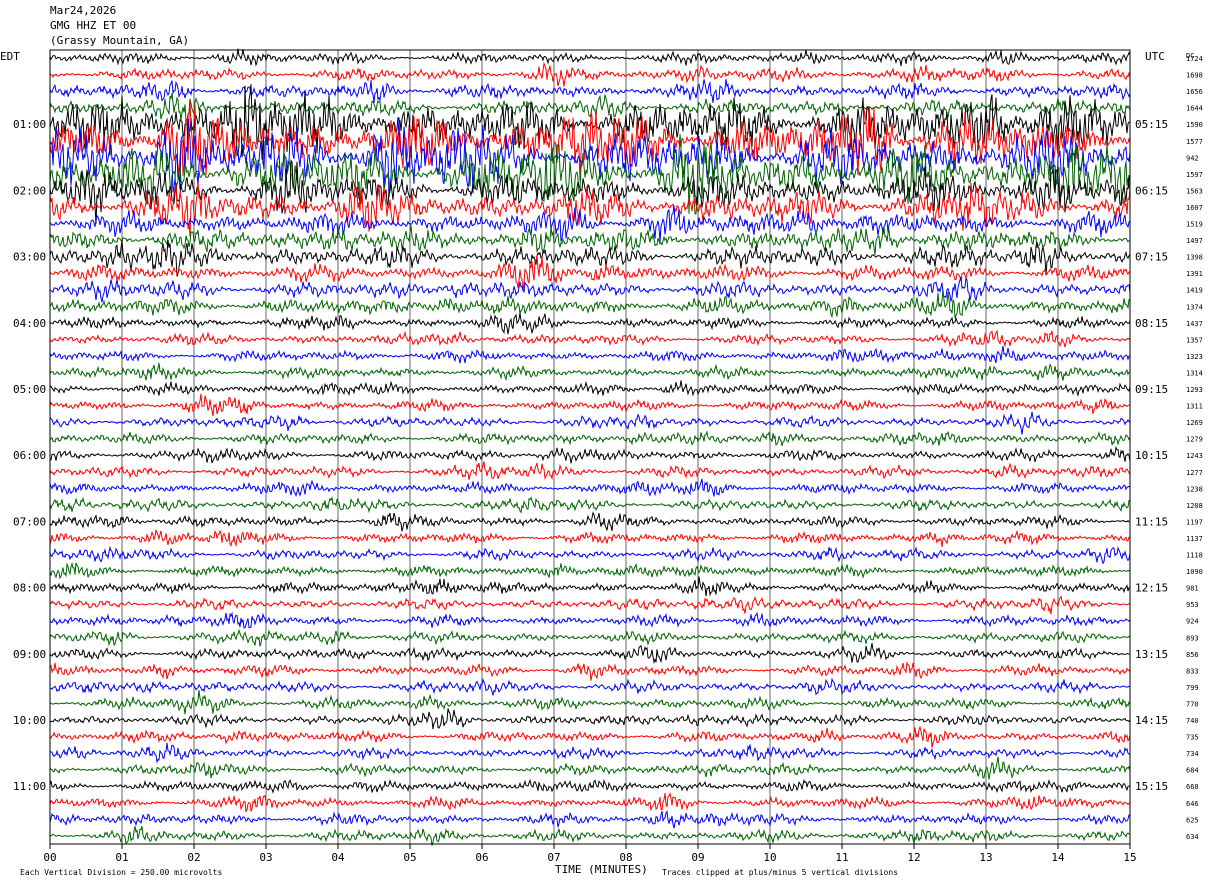 Image resolution: width=1210 pixels, height=886 pixels. I want to click on dc-offset-value: 856, so click(1192, 655).